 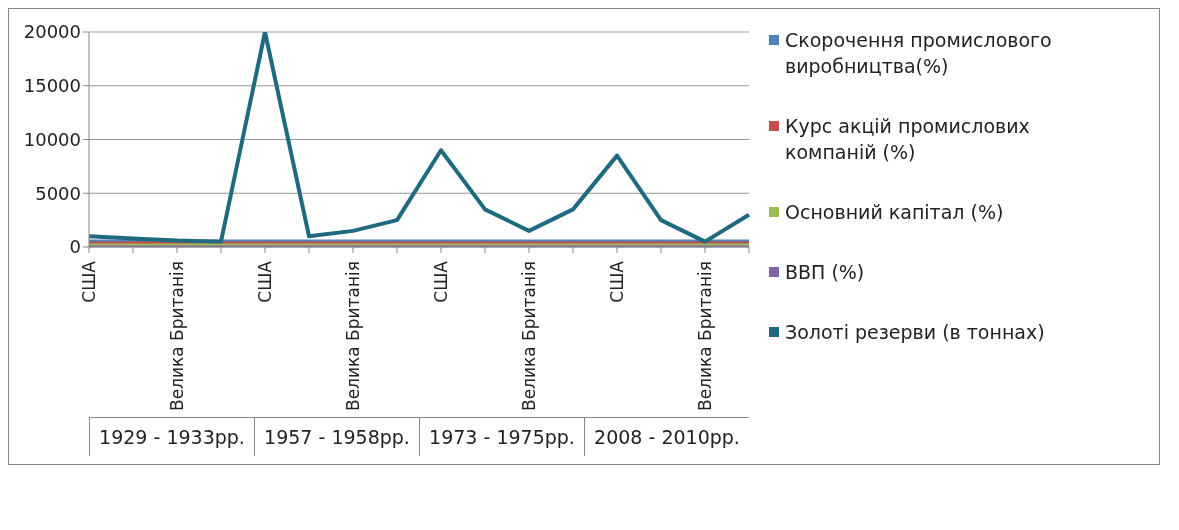 I want to click on legend-label: Курс акцій промислових компаній (%), so click(x=908, y=139).